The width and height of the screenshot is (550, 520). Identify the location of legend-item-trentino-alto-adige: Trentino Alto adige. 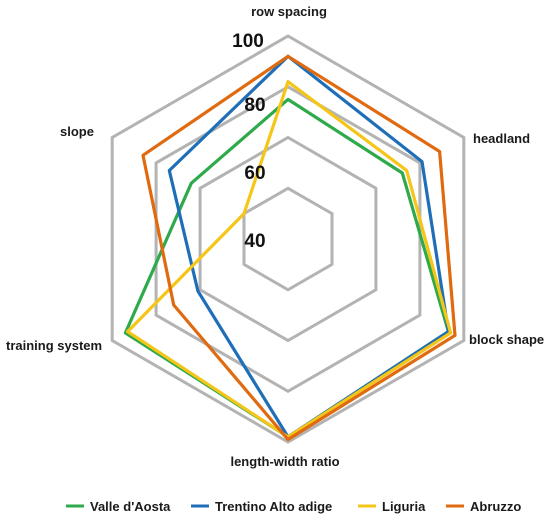
(261, 506).